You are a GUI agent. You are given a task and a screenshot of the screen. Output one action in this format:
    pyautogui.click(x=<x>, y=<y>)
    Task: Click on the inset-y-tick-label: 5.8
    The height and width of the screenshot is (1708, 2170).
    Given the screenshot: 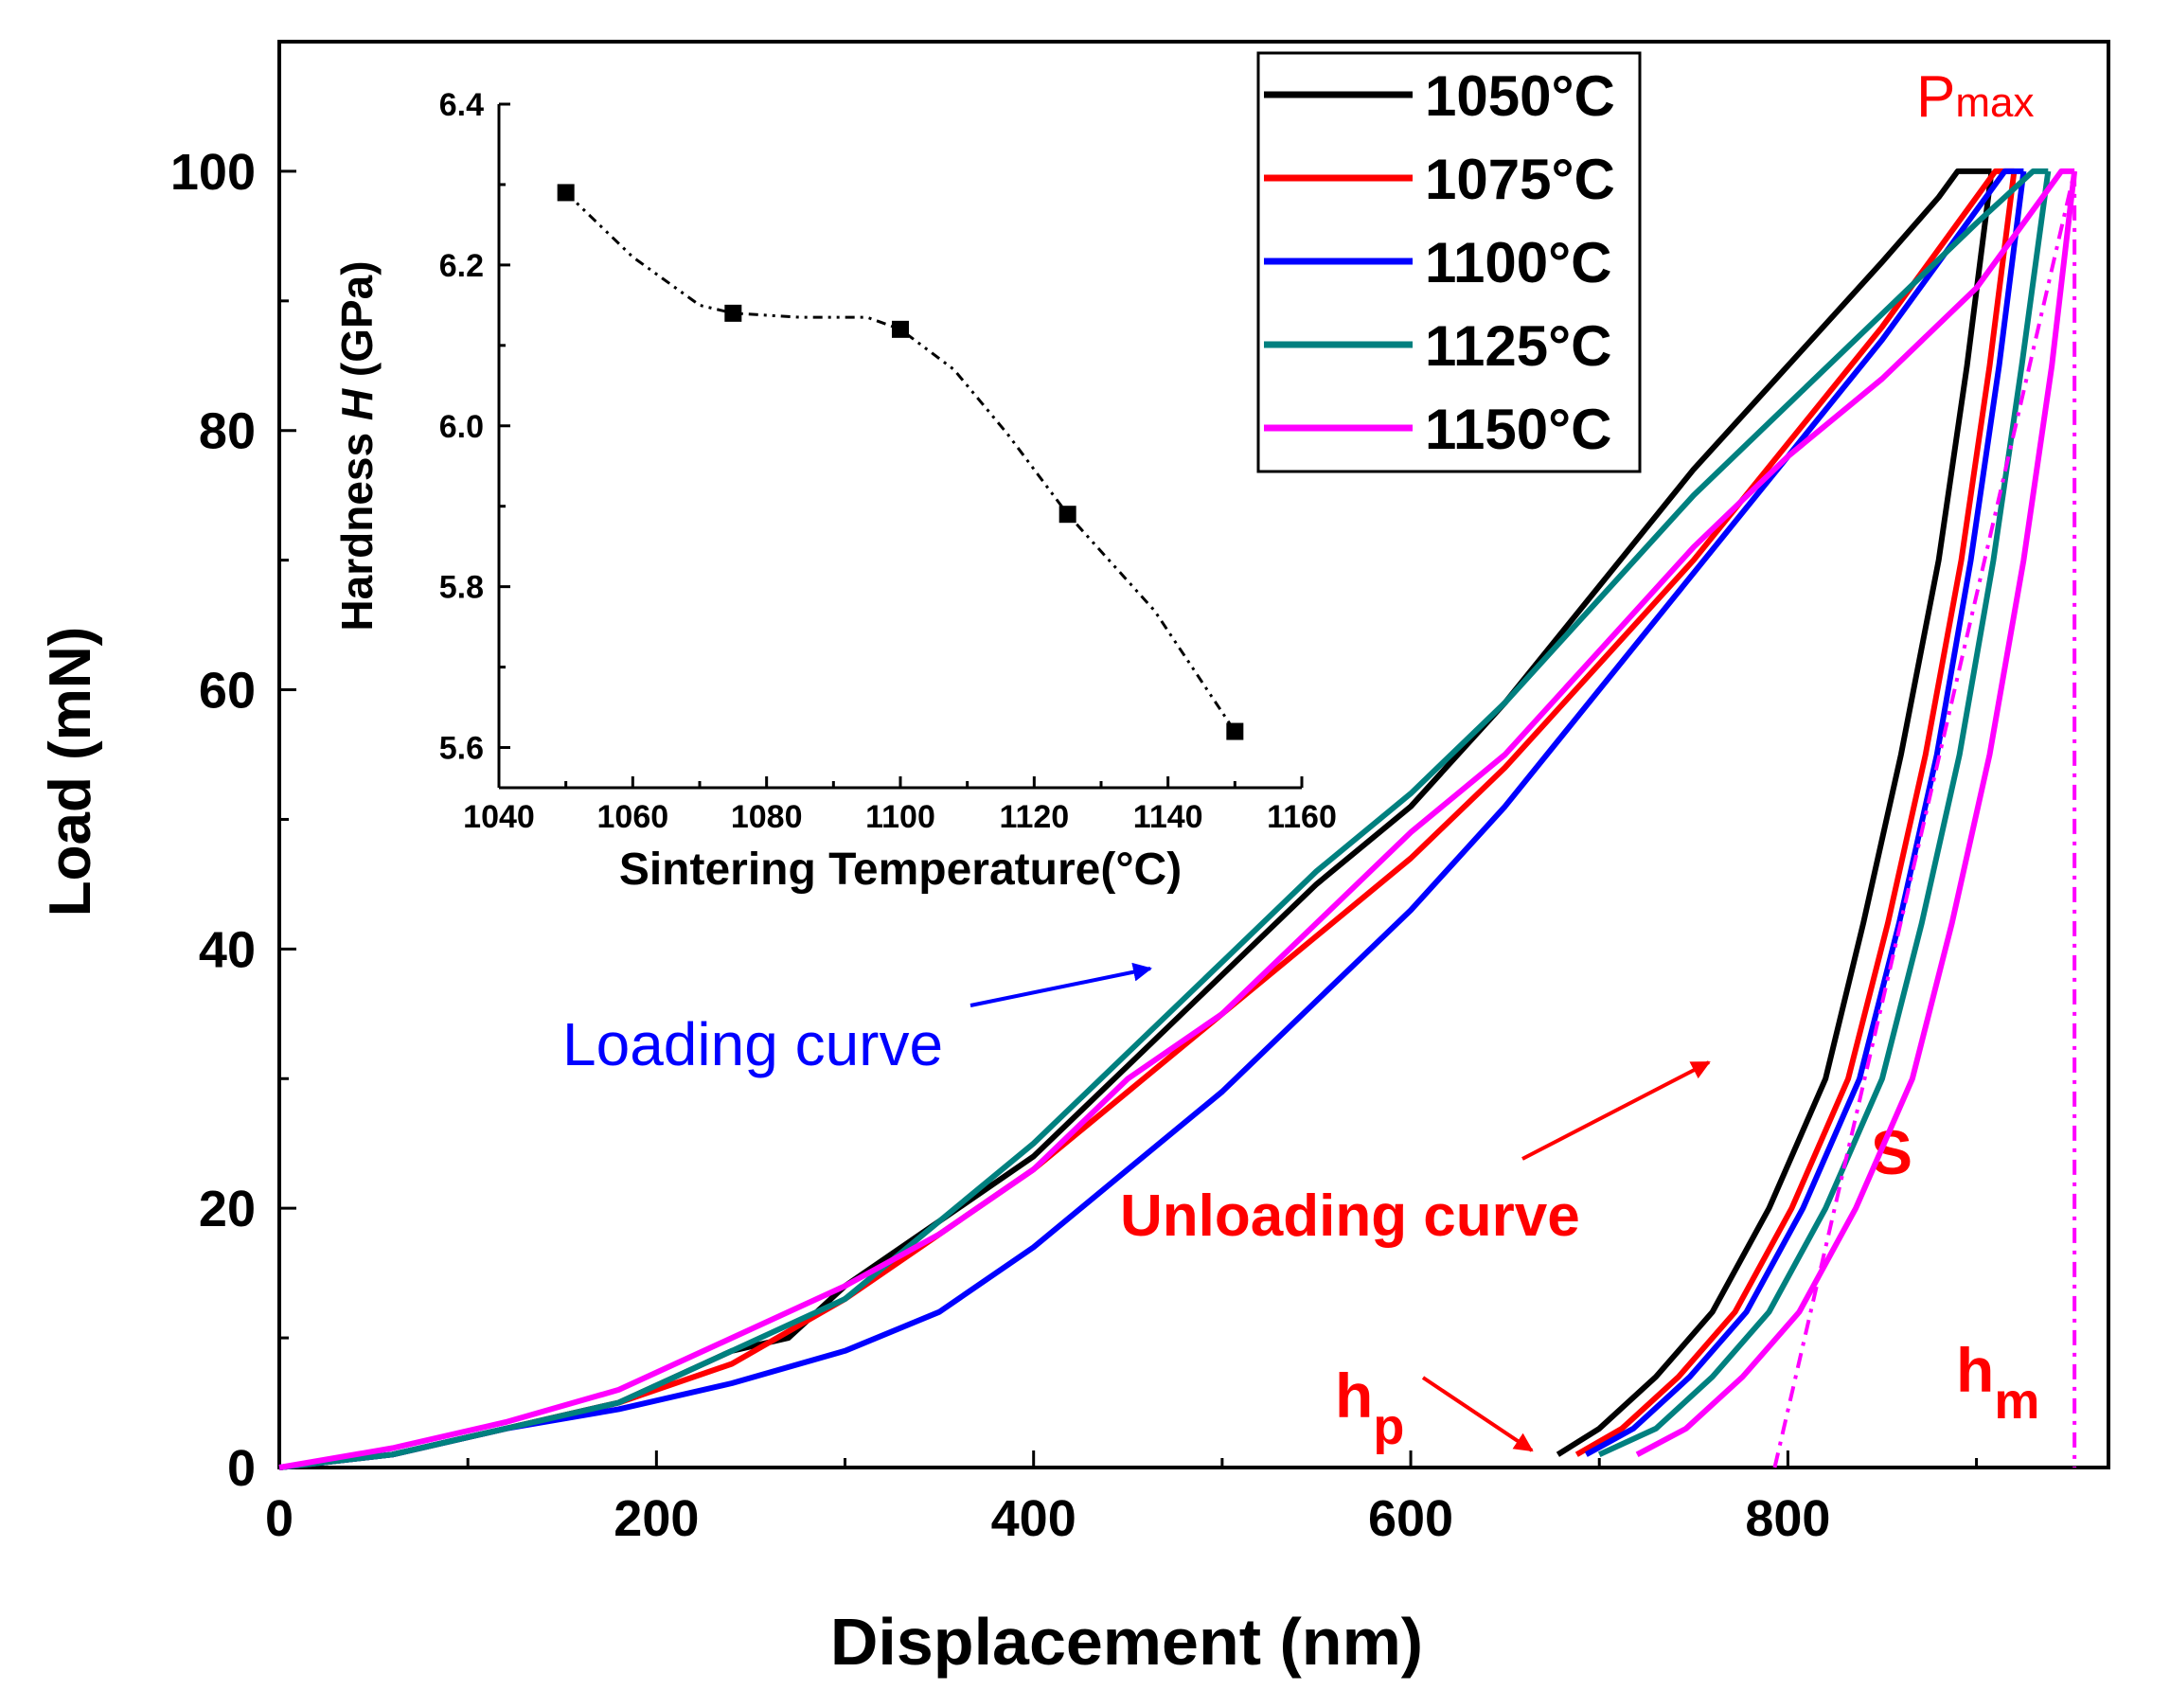 What is the action you would take?
    pyautogui.click(x=461, y=588)
    